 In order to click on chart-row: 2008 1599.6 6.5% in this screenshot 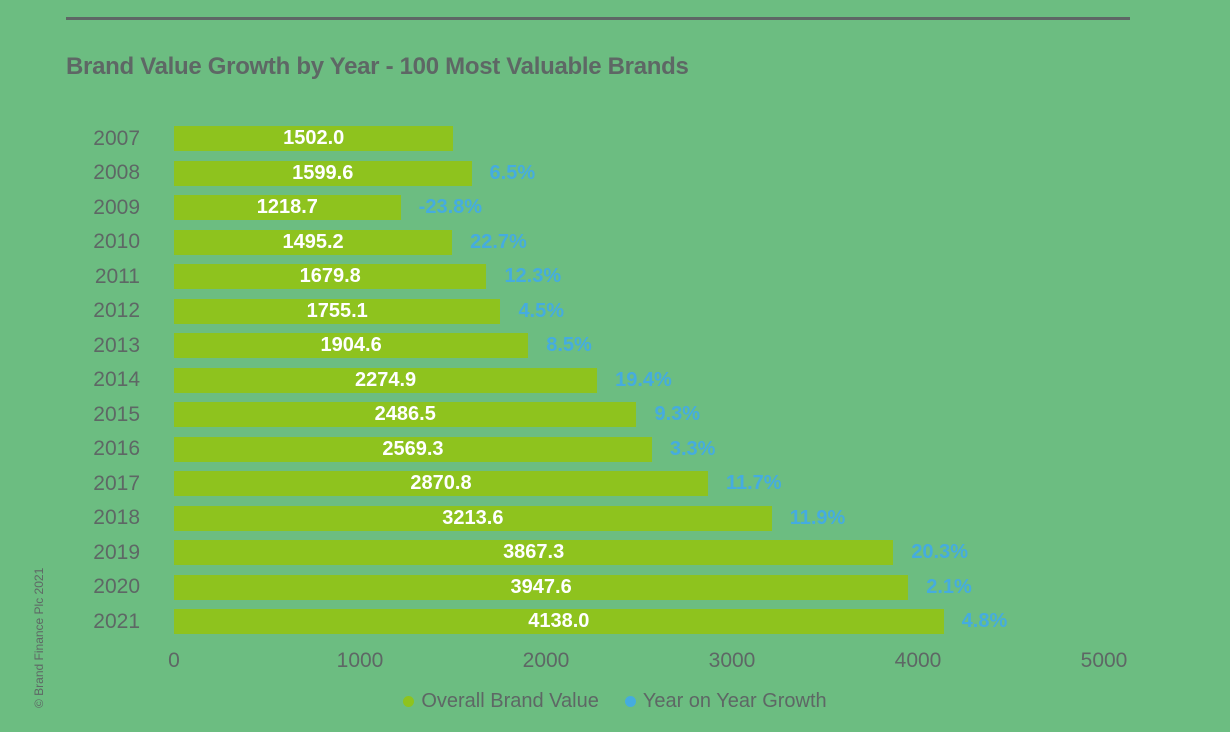, I will do `click(585, 173)`.